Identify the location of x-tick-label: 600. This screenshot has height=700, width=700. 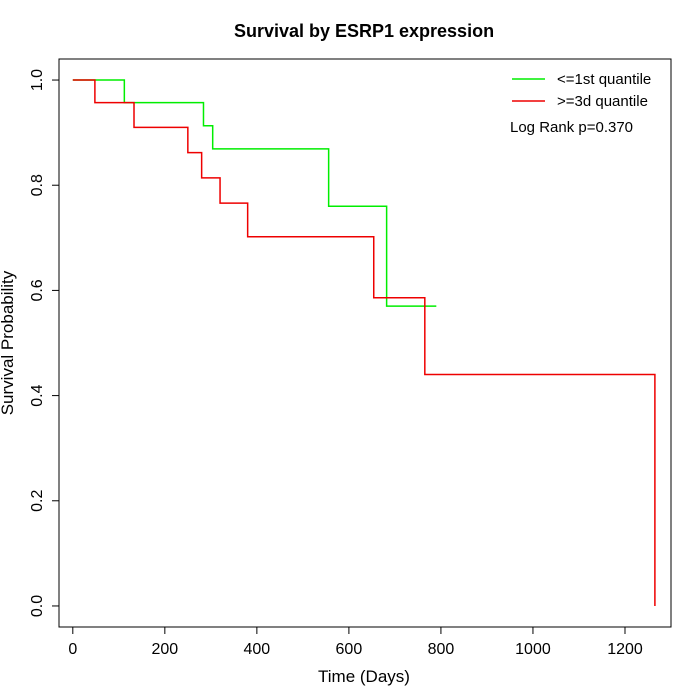
(349, 649).